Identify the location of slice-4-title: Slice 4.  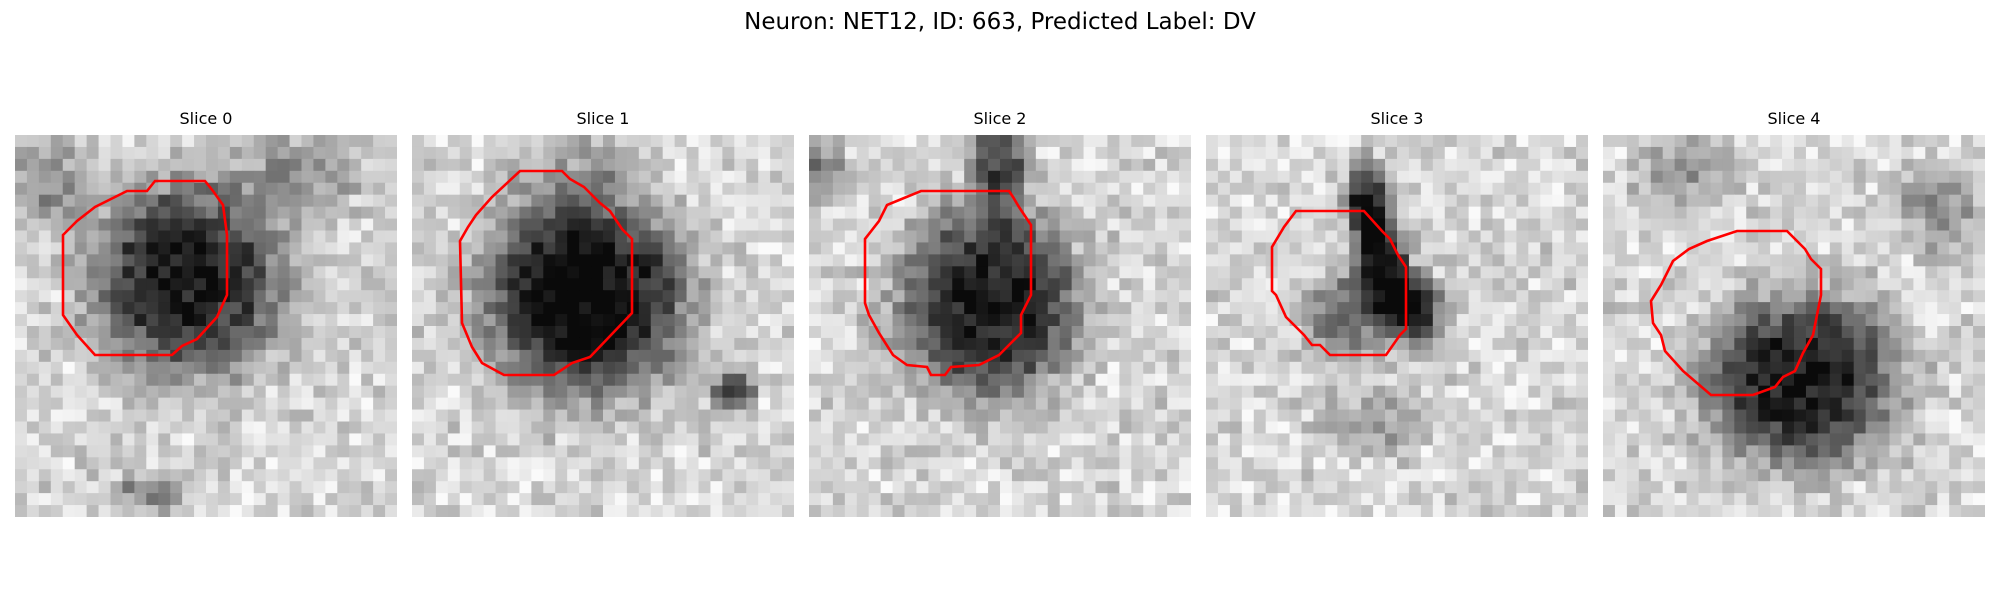
(1794, 118).